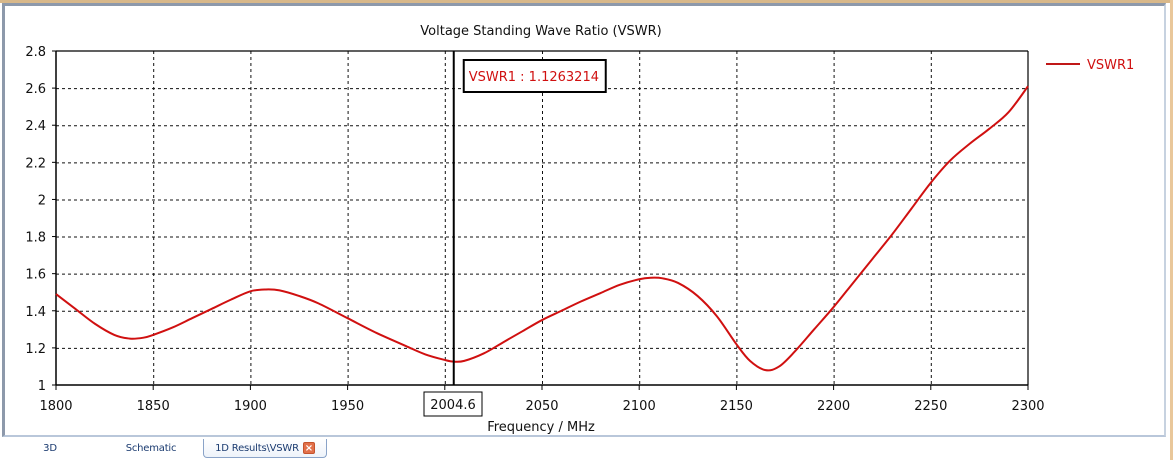 Image resolution: width=1173 pixels, height=460 pixels. I want to click on y-tick-label: 2.8, so click(35, 52).